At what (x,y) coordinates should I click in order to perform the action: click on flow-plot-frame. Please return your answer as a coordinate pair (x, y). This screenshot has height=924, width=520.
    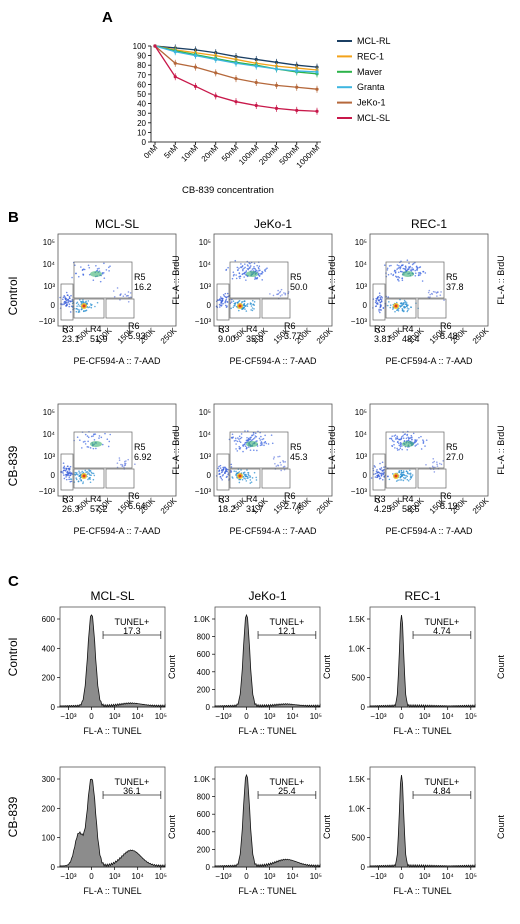
    Looking at the image, I should click on (117, 450).